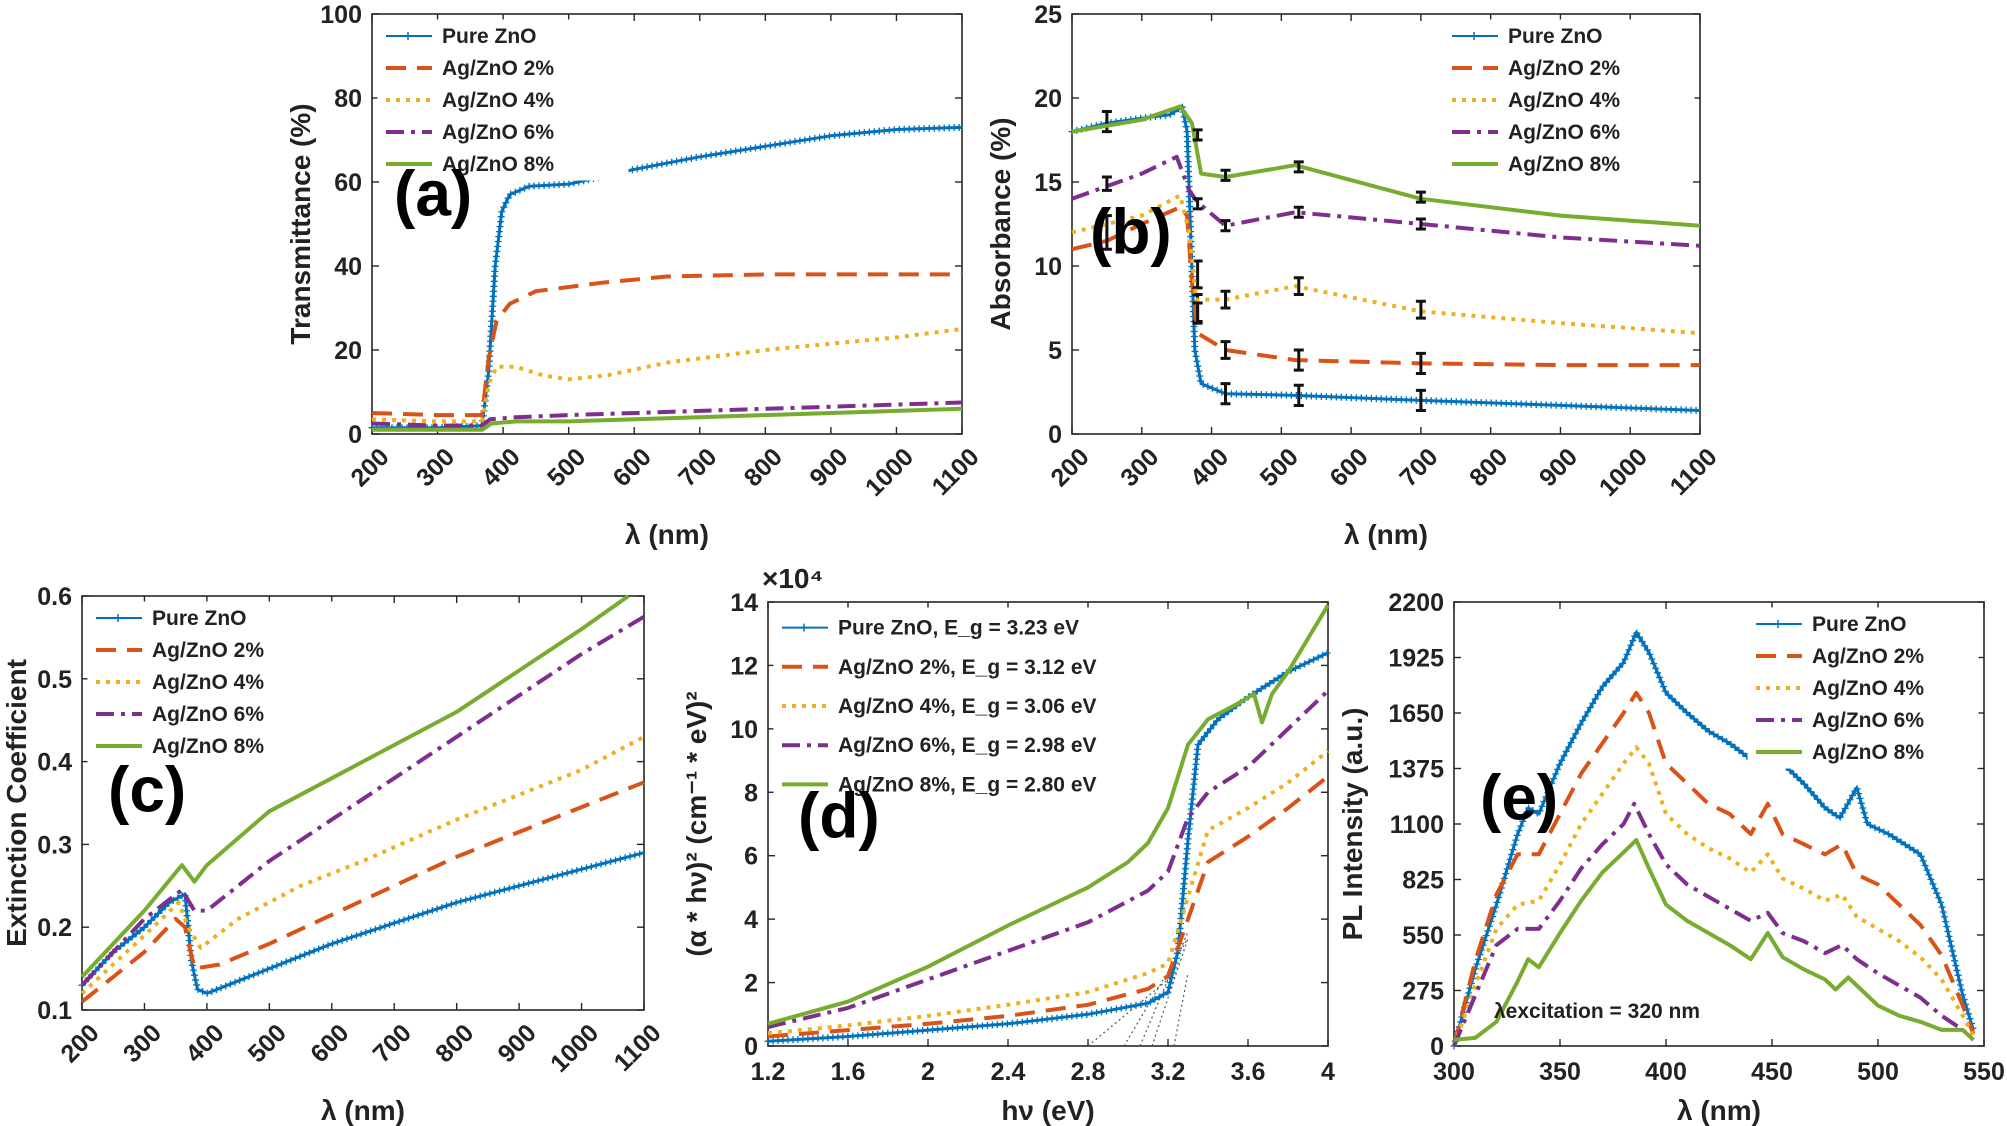 The height and width of the screenshot is (1126, 2007). What do you see at coordinates (1055, 351) in the screenshot?
I see `y-tick-label: 5` at bounding box center [1055, 351].